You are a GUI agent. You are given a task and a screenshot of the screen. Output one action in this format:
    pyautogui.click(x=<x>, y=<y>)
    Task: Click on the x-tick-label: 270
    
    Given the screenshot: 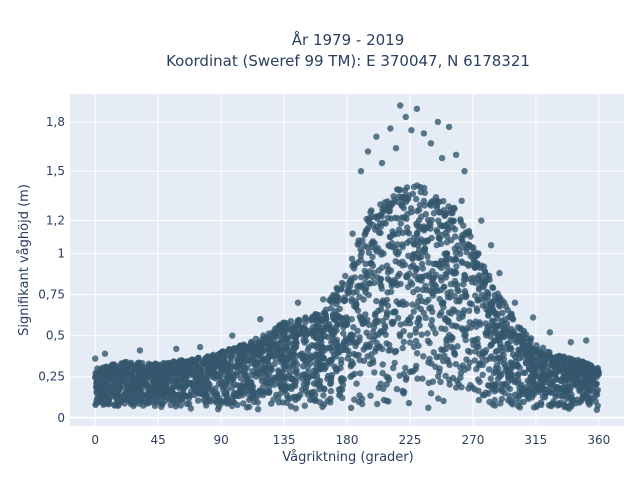 What is the action you would take?
    pyautogui.click(x=472, y=440)
    